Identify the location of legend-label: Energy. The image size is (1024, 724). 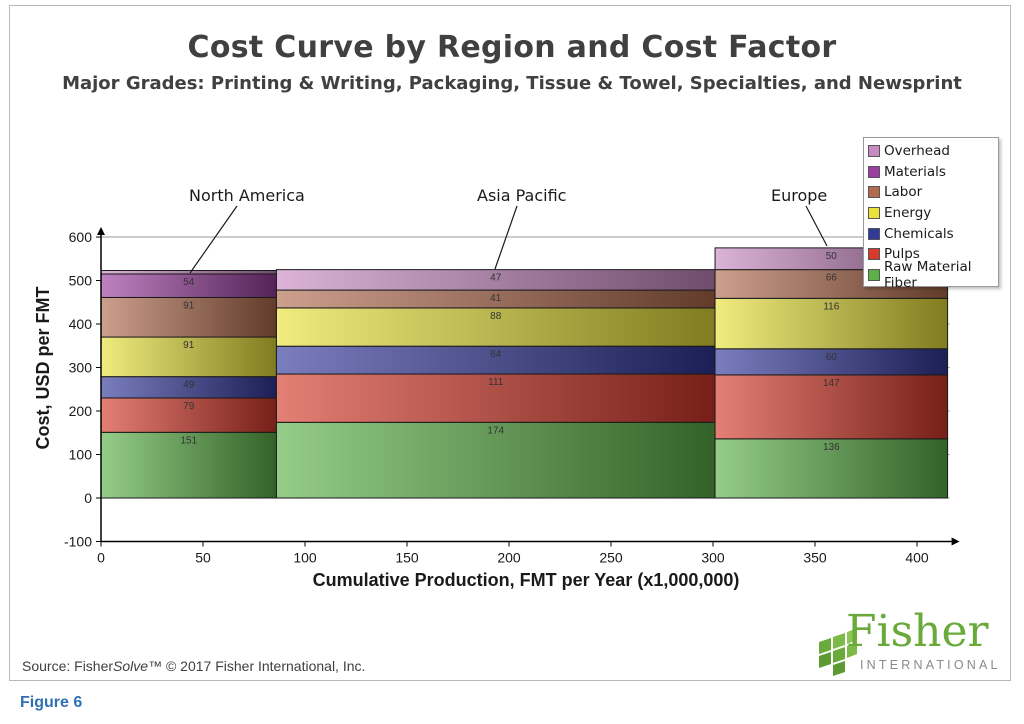
(908, 213).